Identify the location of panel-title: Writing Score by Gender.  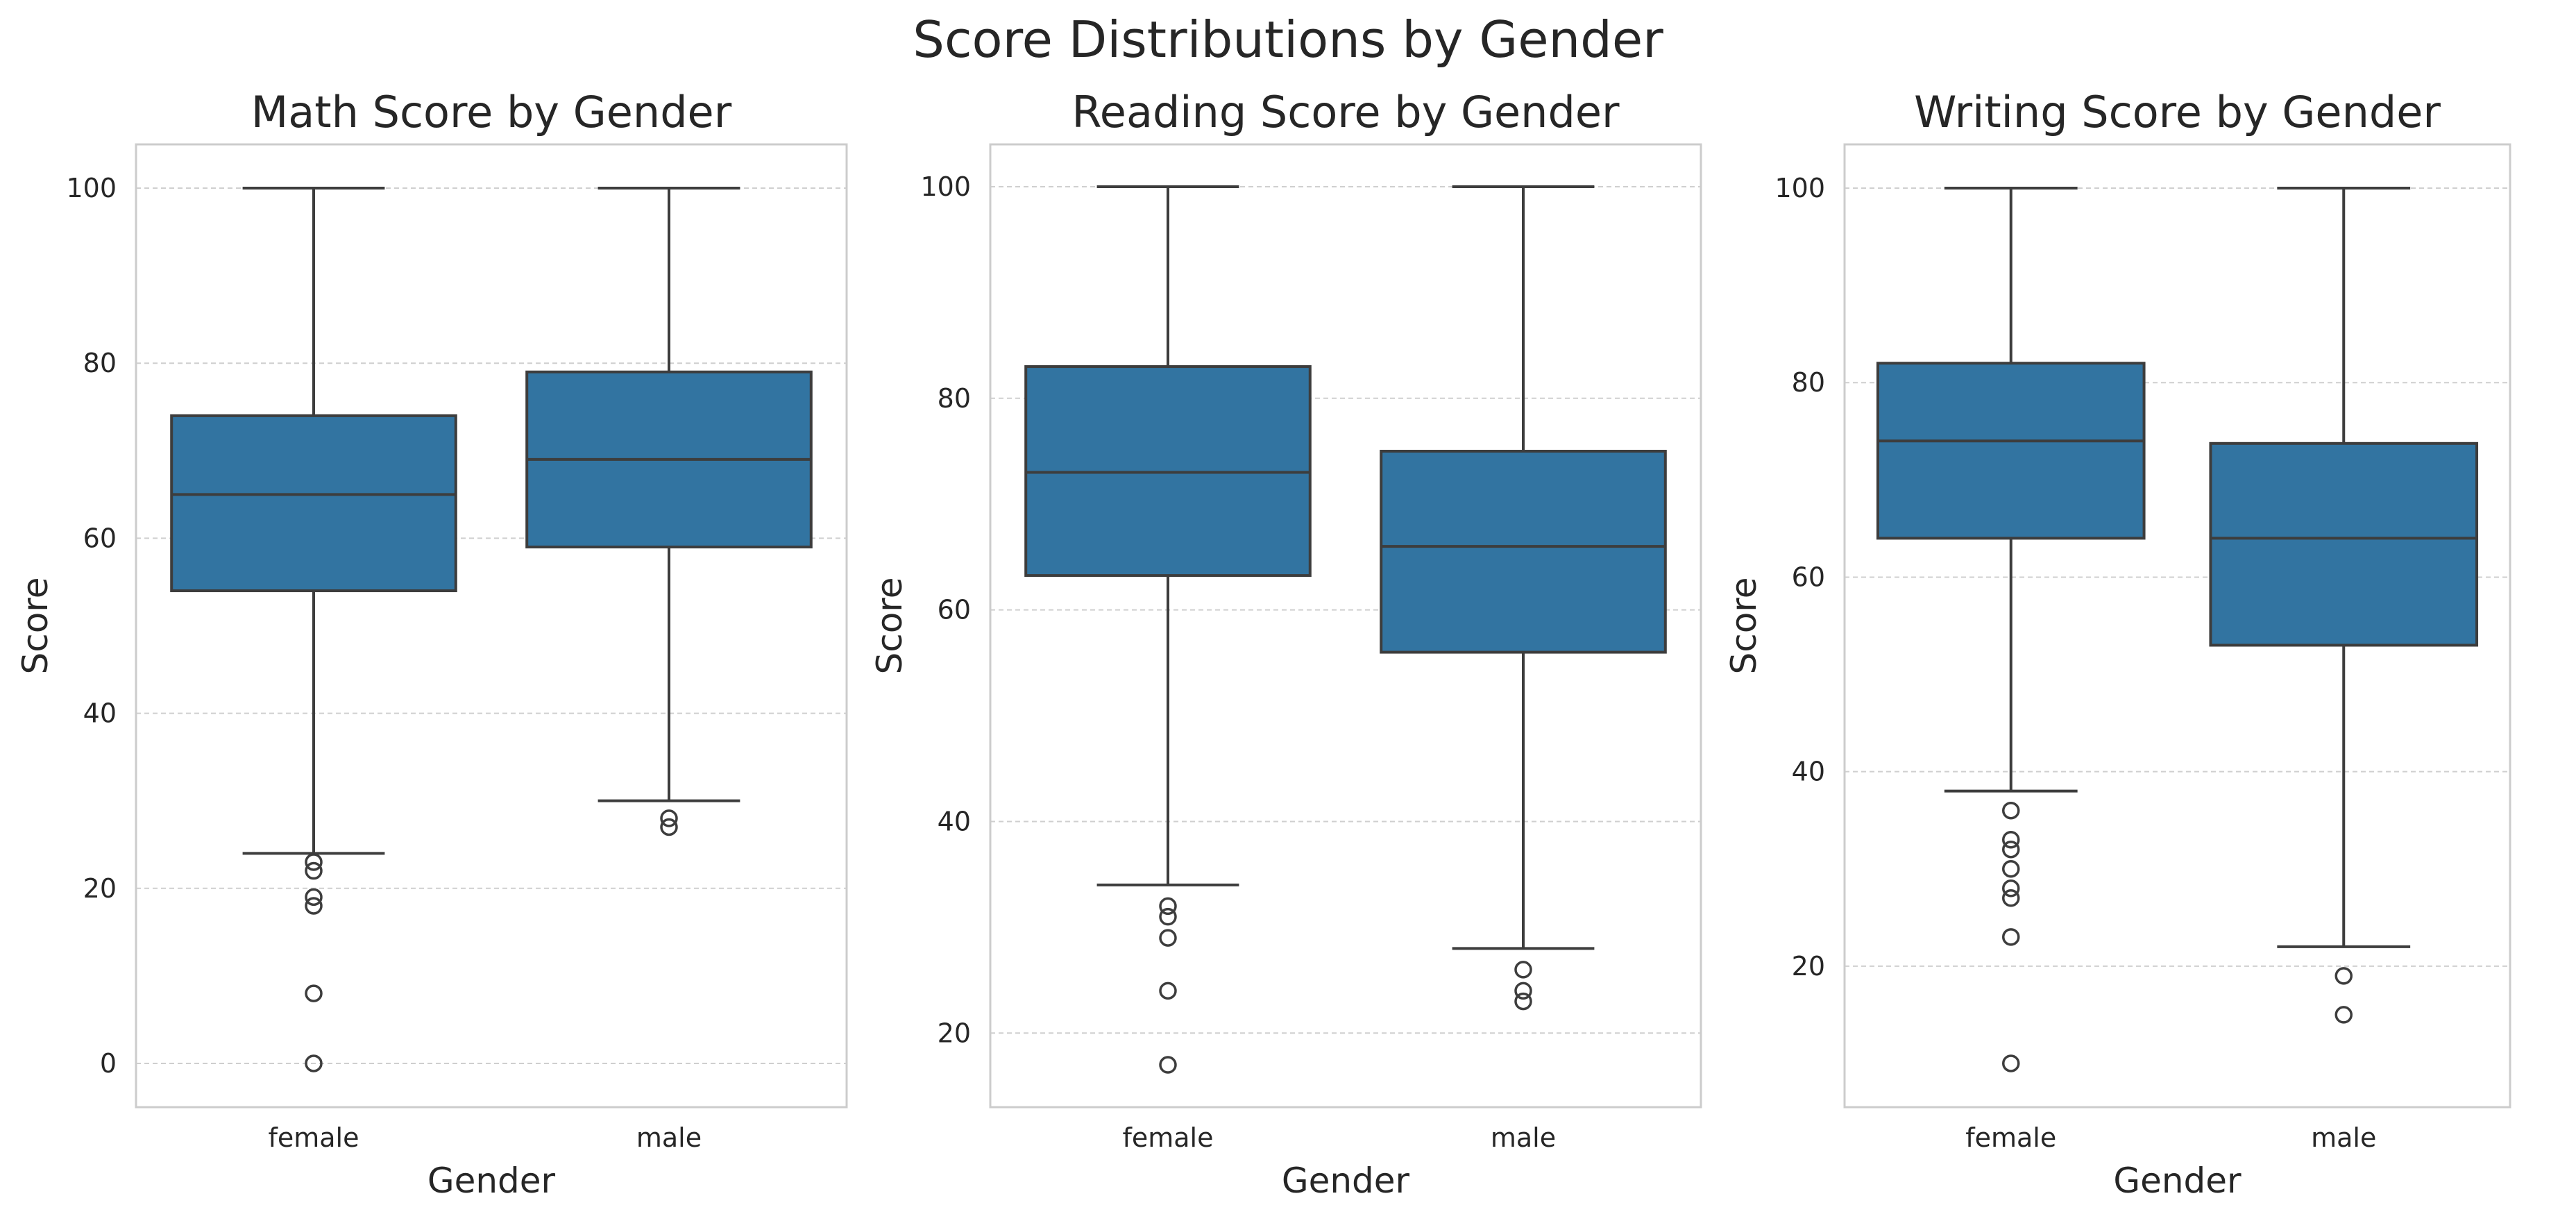
(2177, 112).